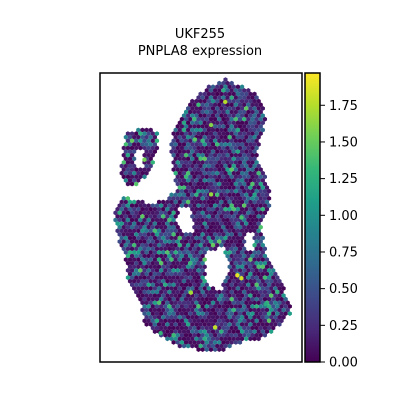 The width and height of the screenshot is (400, 400). Describe the element at coordinates (343, 289) in the screenshot. I see `colorbar-tick-label: 0.50` at that location.